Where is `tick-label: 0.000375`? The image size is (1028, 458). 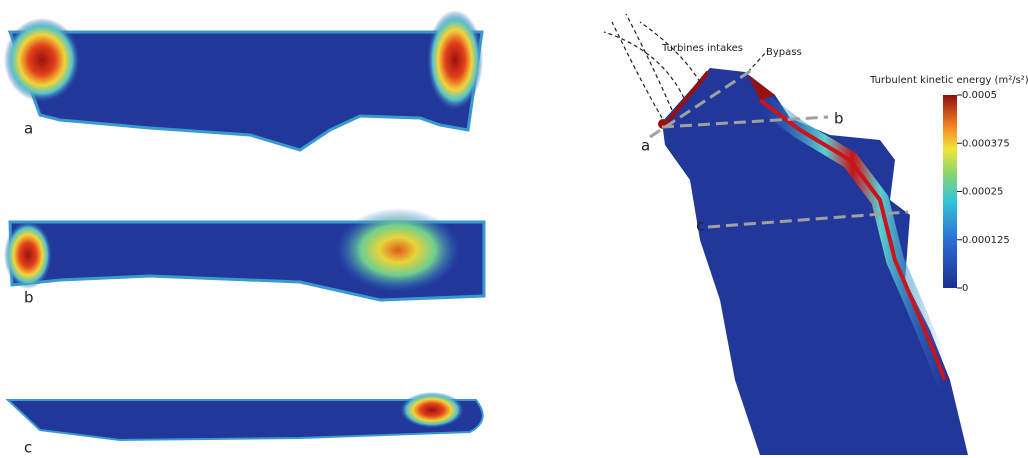
tick-label: 0.000375 is located at coordinates (986, 143).